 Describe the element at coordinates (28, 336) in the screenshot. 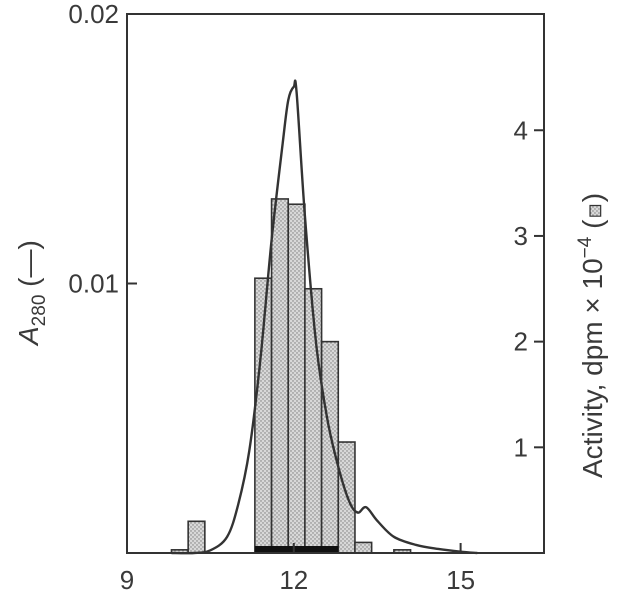

I see `left-axis-title-main: A` at that location.